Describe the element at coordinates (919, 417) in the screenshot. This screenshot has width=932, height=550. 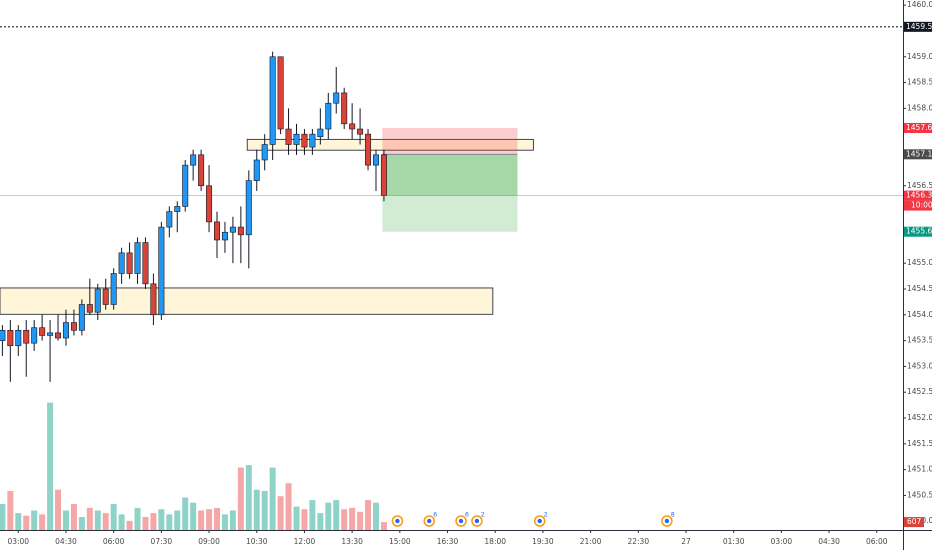
I see `y-tick-label: 1452.00` at that location.